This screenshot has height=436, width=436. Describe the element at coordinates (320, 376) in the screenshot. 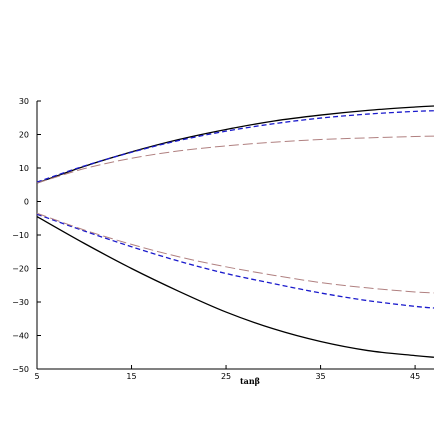

I see `x-tick-label: 35` at that location.